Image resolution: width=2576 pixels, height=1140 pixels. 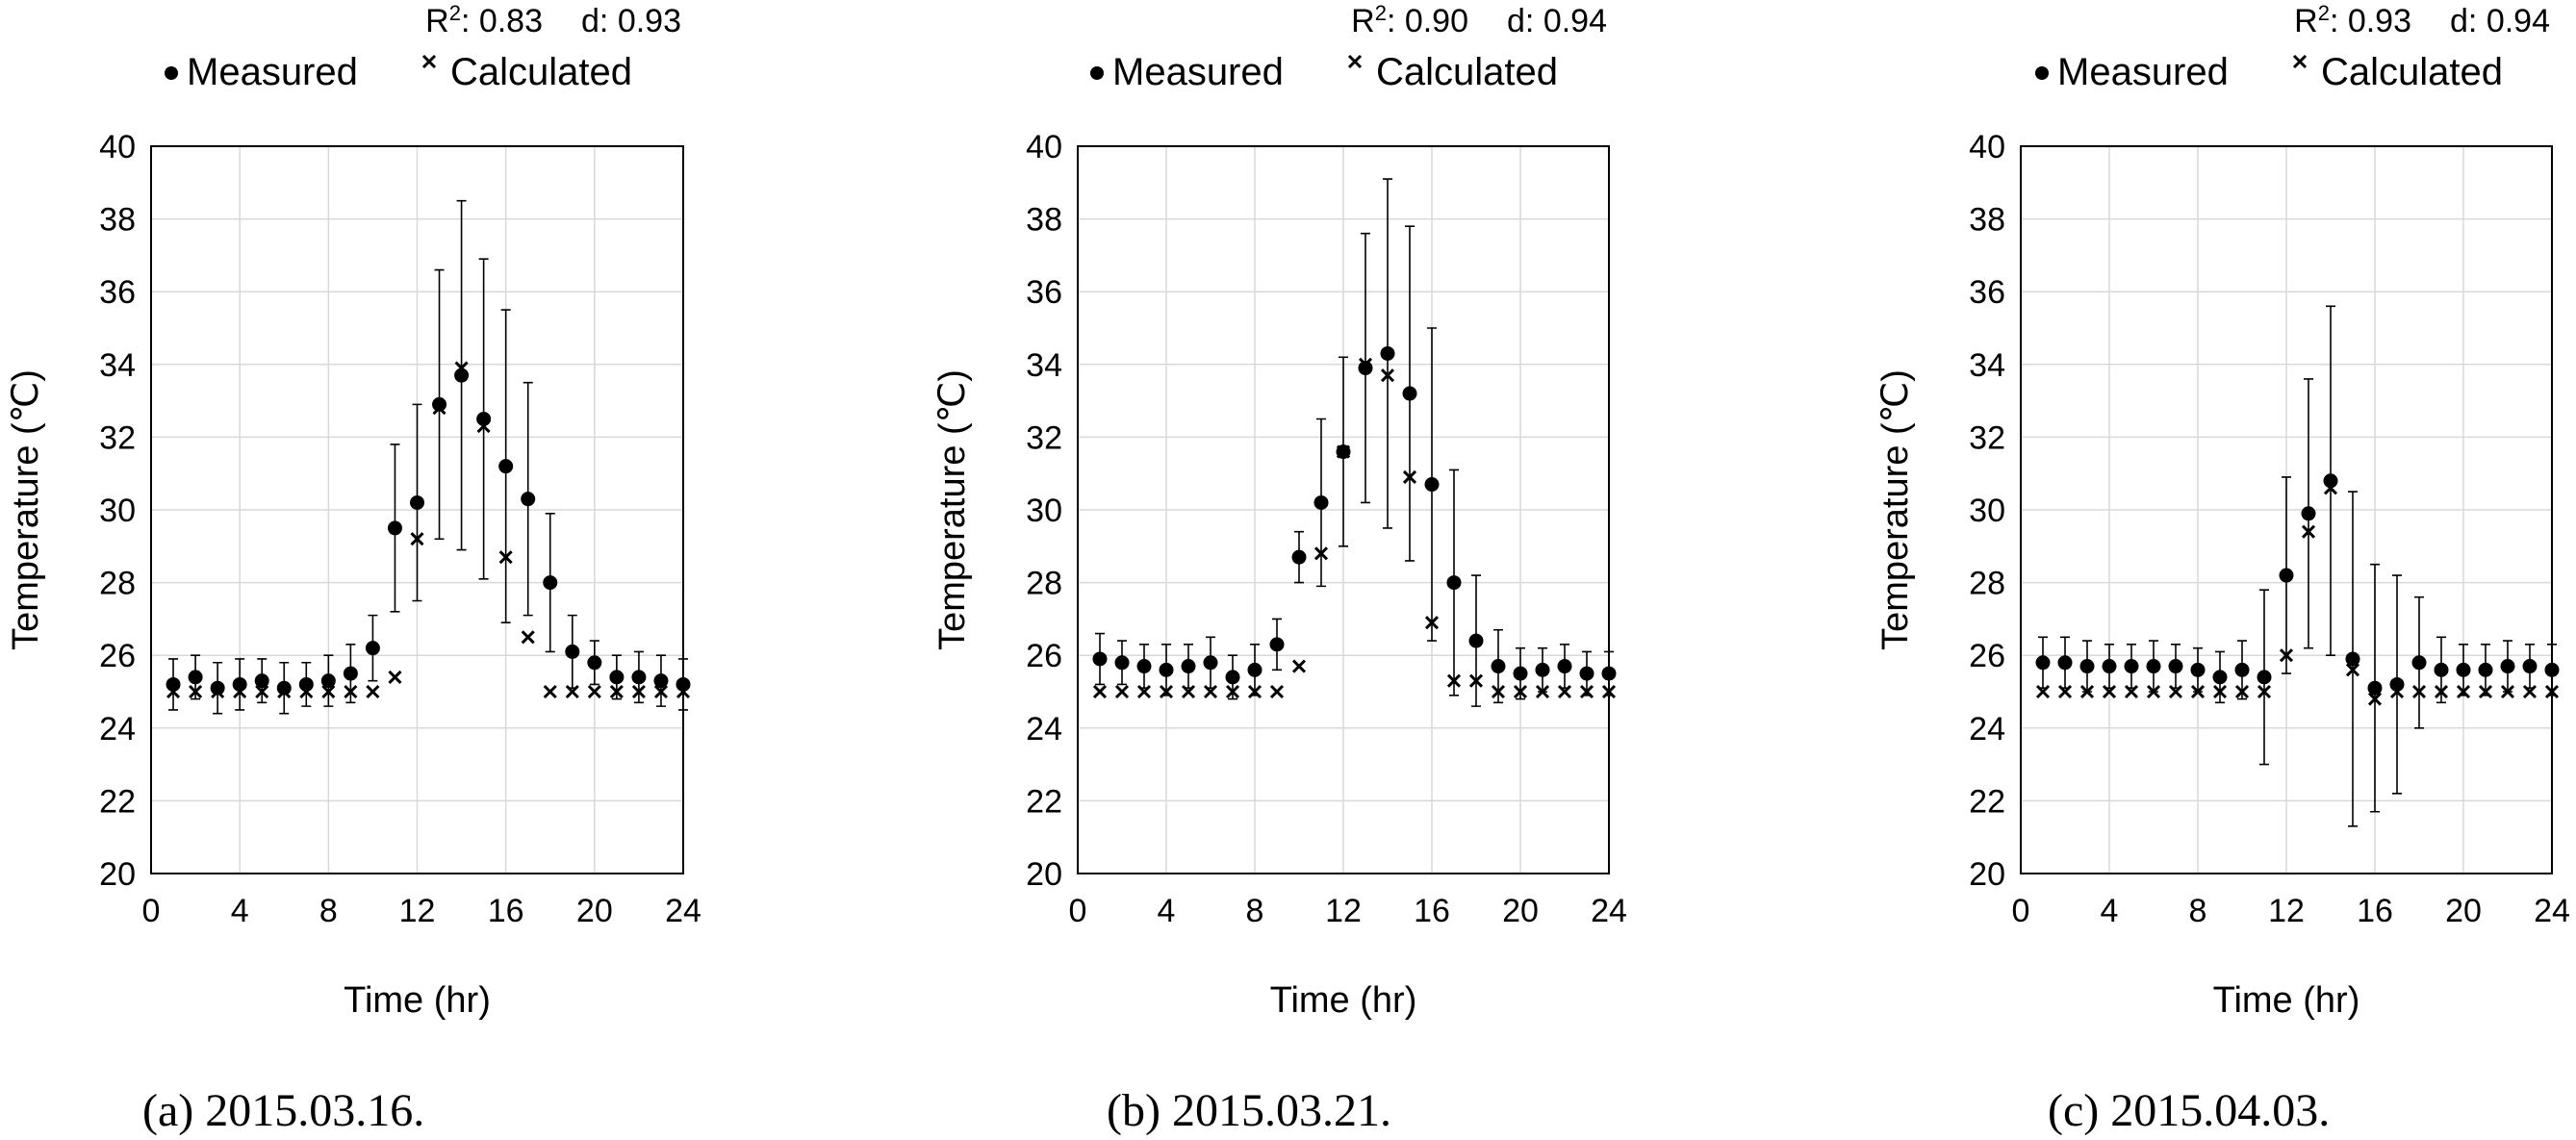 I want to click on y-axis-label: Temperature (℃), so click(x=1895, y=509).